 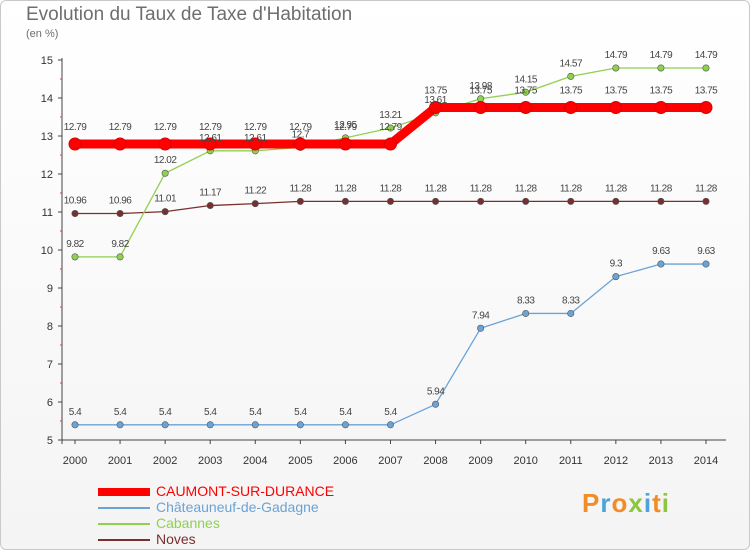 What do you see at coordinates (435, 461) in the screenshot?
I see `x-tick-label: 2008` at bounding box center [435, 461].